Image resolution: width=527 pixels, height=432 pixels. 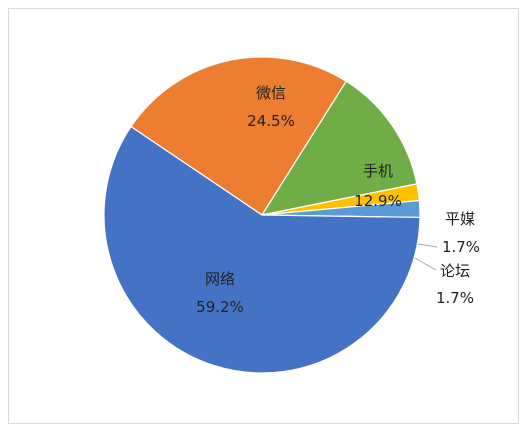 What do you see at coordinates (455, 298) in the screenshot?
I see `slice-value-4: 1.7%` at bounding box center [455, 298].